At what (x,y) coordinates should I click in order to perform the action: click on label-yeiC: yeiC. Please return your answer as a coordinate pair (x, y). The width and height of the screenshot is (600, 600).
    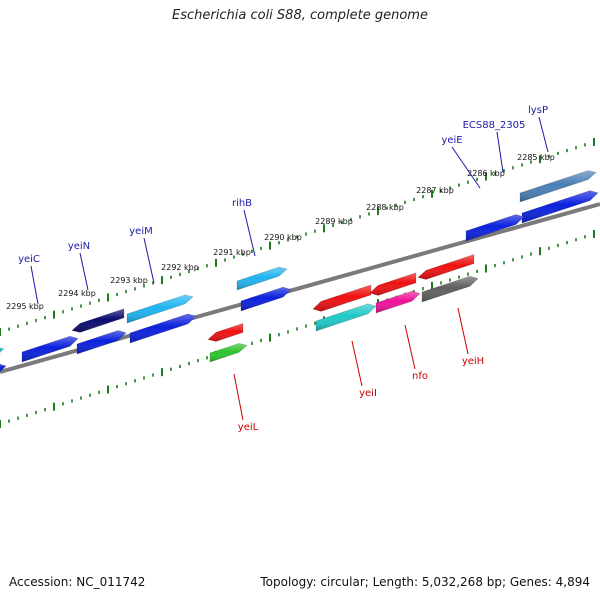
    Looking at the image, I should click on (29, 279).